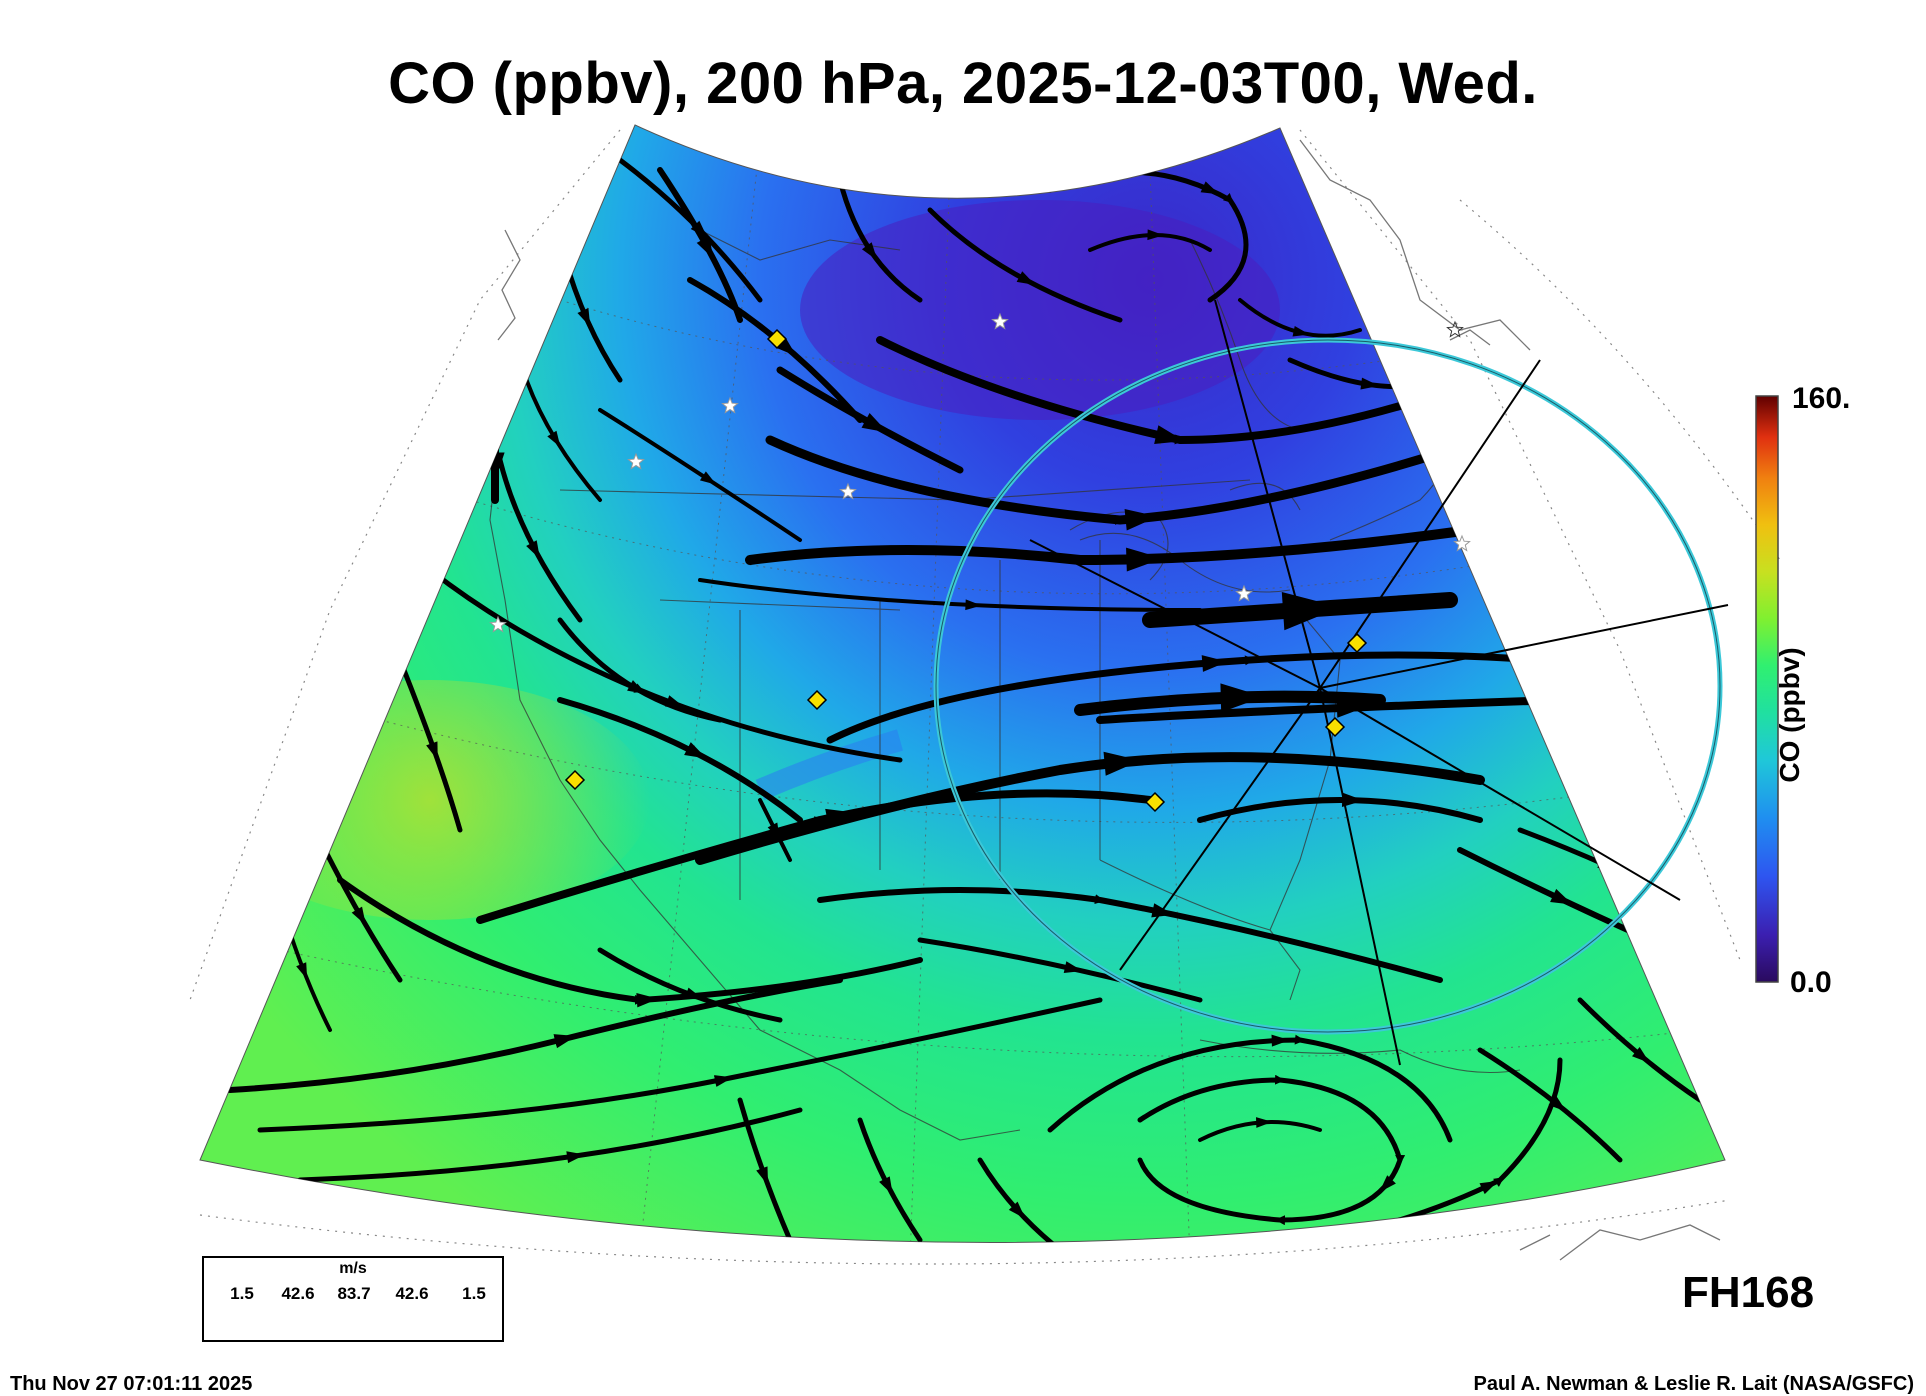 The width and height of the screenshot is (1926, 1396). I want to click on map-title: CO (ppbv), 200 hPa, 2025-12-03T00, Wed., so click(963, 83).